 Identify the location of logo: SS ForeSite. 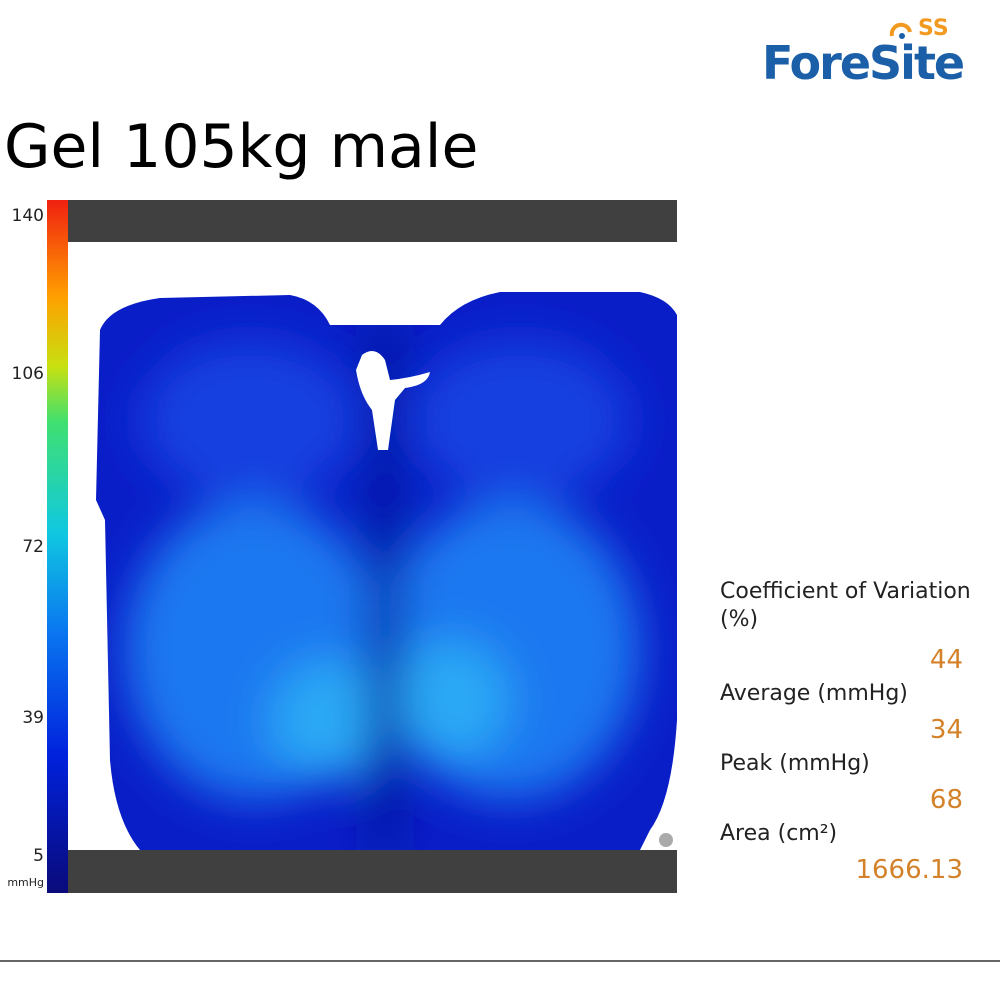
(865, 52).